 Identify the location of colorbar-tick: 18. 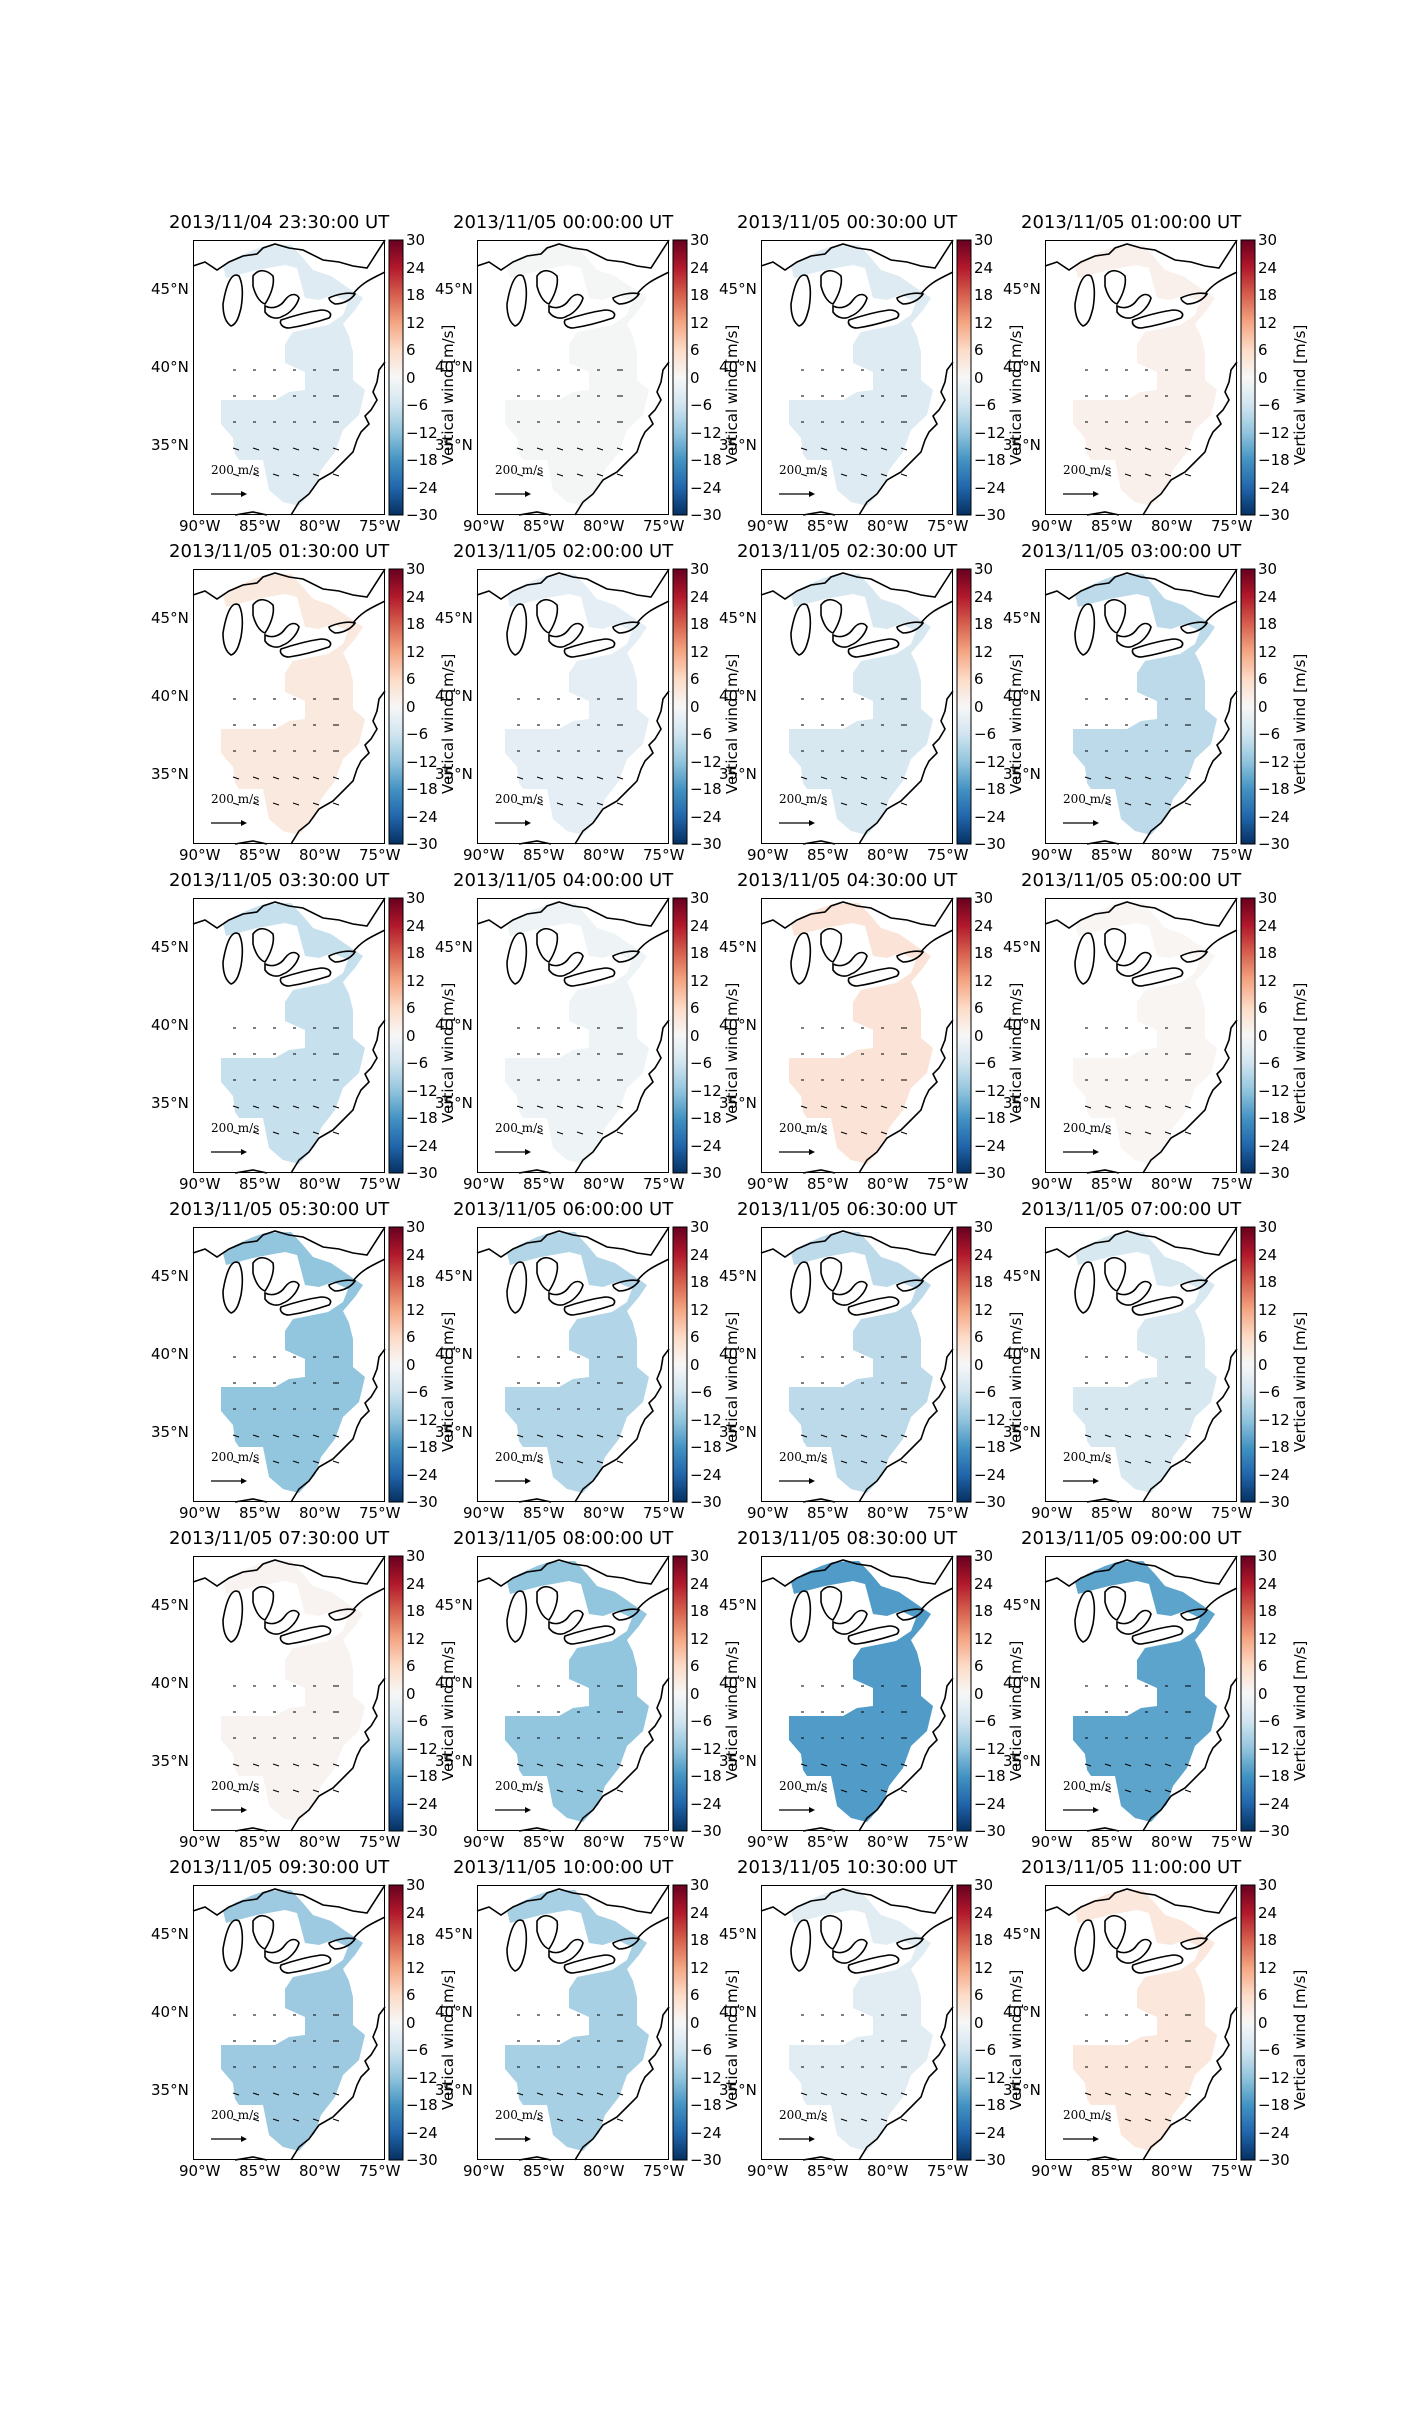
(700, 1940).